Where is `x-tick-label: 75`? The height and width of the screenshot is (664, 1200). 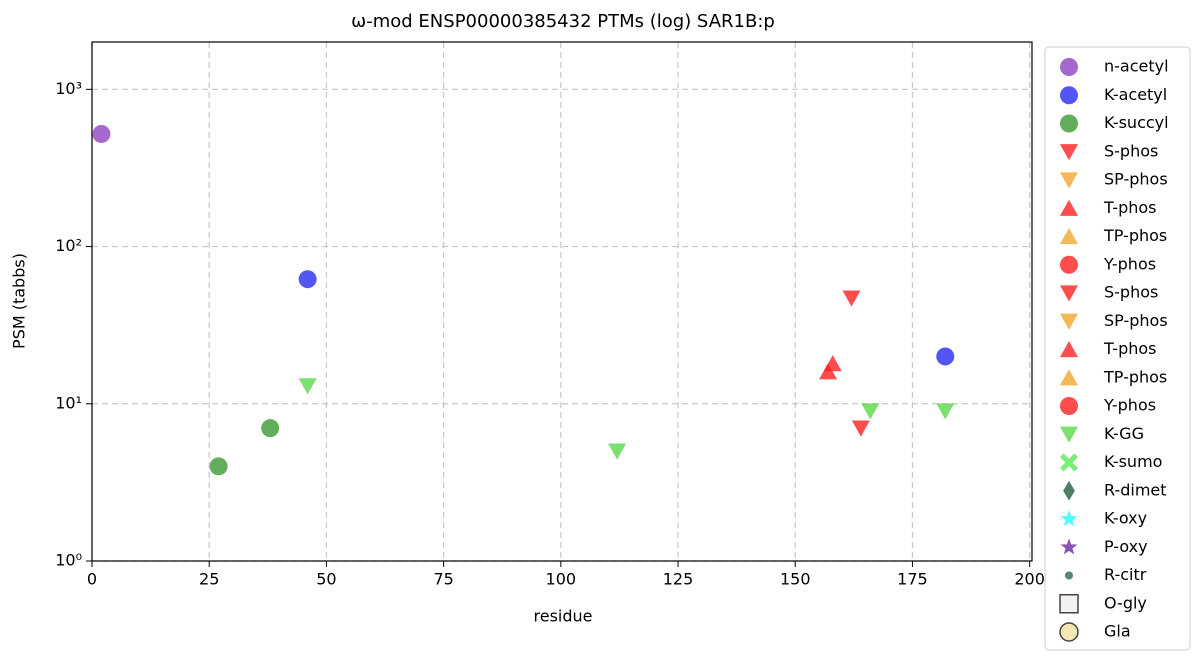 x-tick-label: 75 is located at coordinates (443, 579).